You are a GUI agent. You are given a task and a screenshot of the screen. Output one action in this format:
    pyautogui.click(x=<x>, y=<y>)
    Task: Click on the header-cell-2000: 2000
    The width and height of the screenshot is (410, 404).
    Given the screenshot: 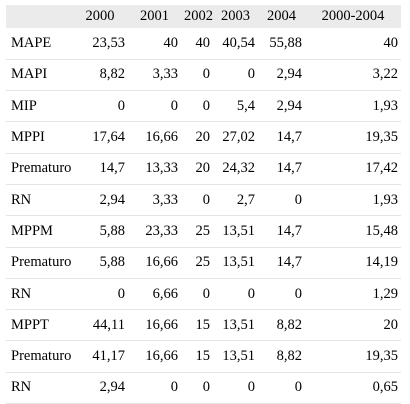 What is the action you would take?
    pyautogui.click(x=100, y=16)
    